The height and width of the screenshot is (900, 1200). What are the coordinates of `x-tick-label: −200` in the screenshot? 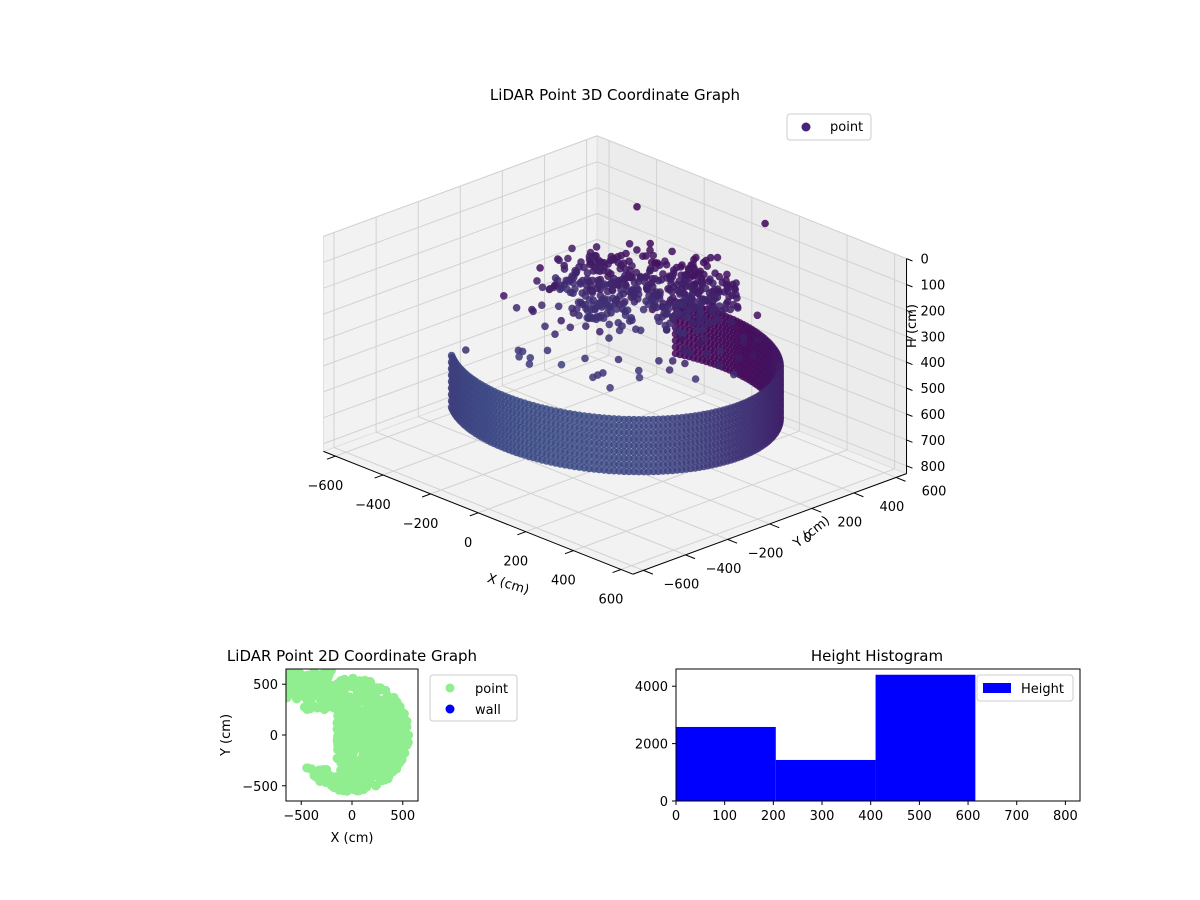 It's located at (421, 524).